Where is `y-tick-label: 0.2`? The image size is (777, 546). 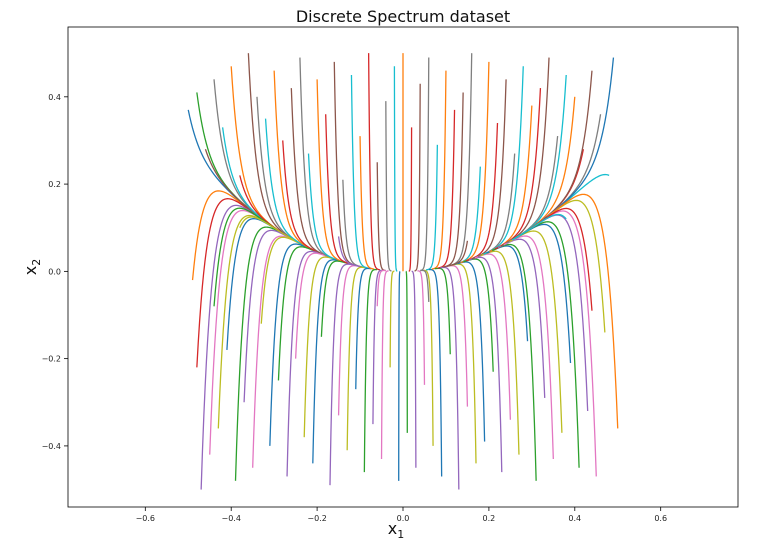
y-tick-label: 0.2 is located at coordinates (54, 184).